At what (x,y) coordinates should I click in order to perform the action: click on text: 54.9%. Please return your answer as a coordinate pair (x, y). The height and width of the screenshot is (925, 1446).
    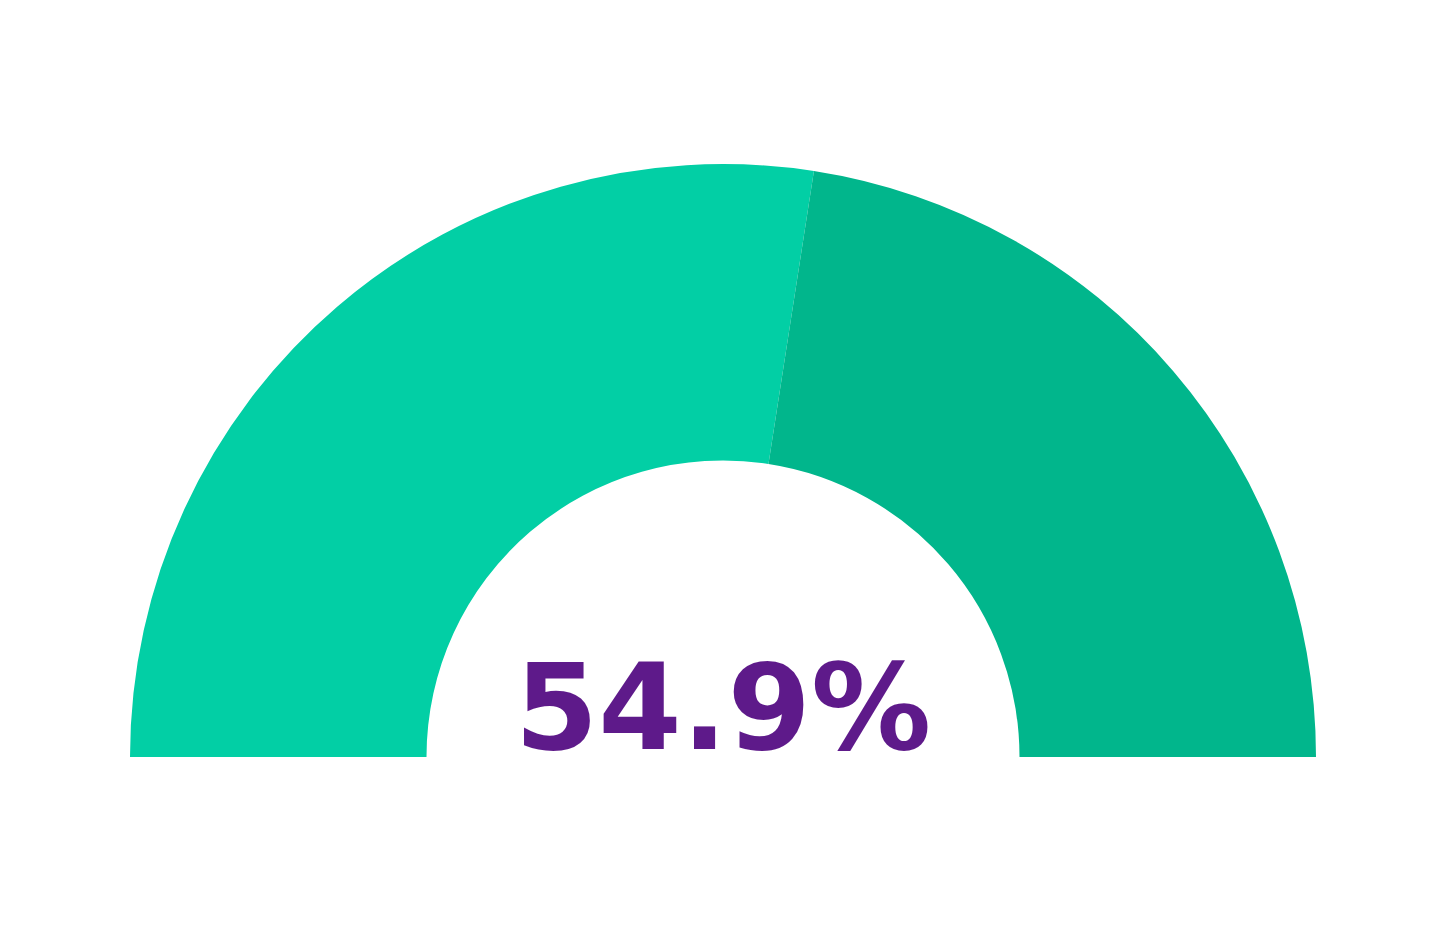
    Looking at the image, I should click on (723, 707).